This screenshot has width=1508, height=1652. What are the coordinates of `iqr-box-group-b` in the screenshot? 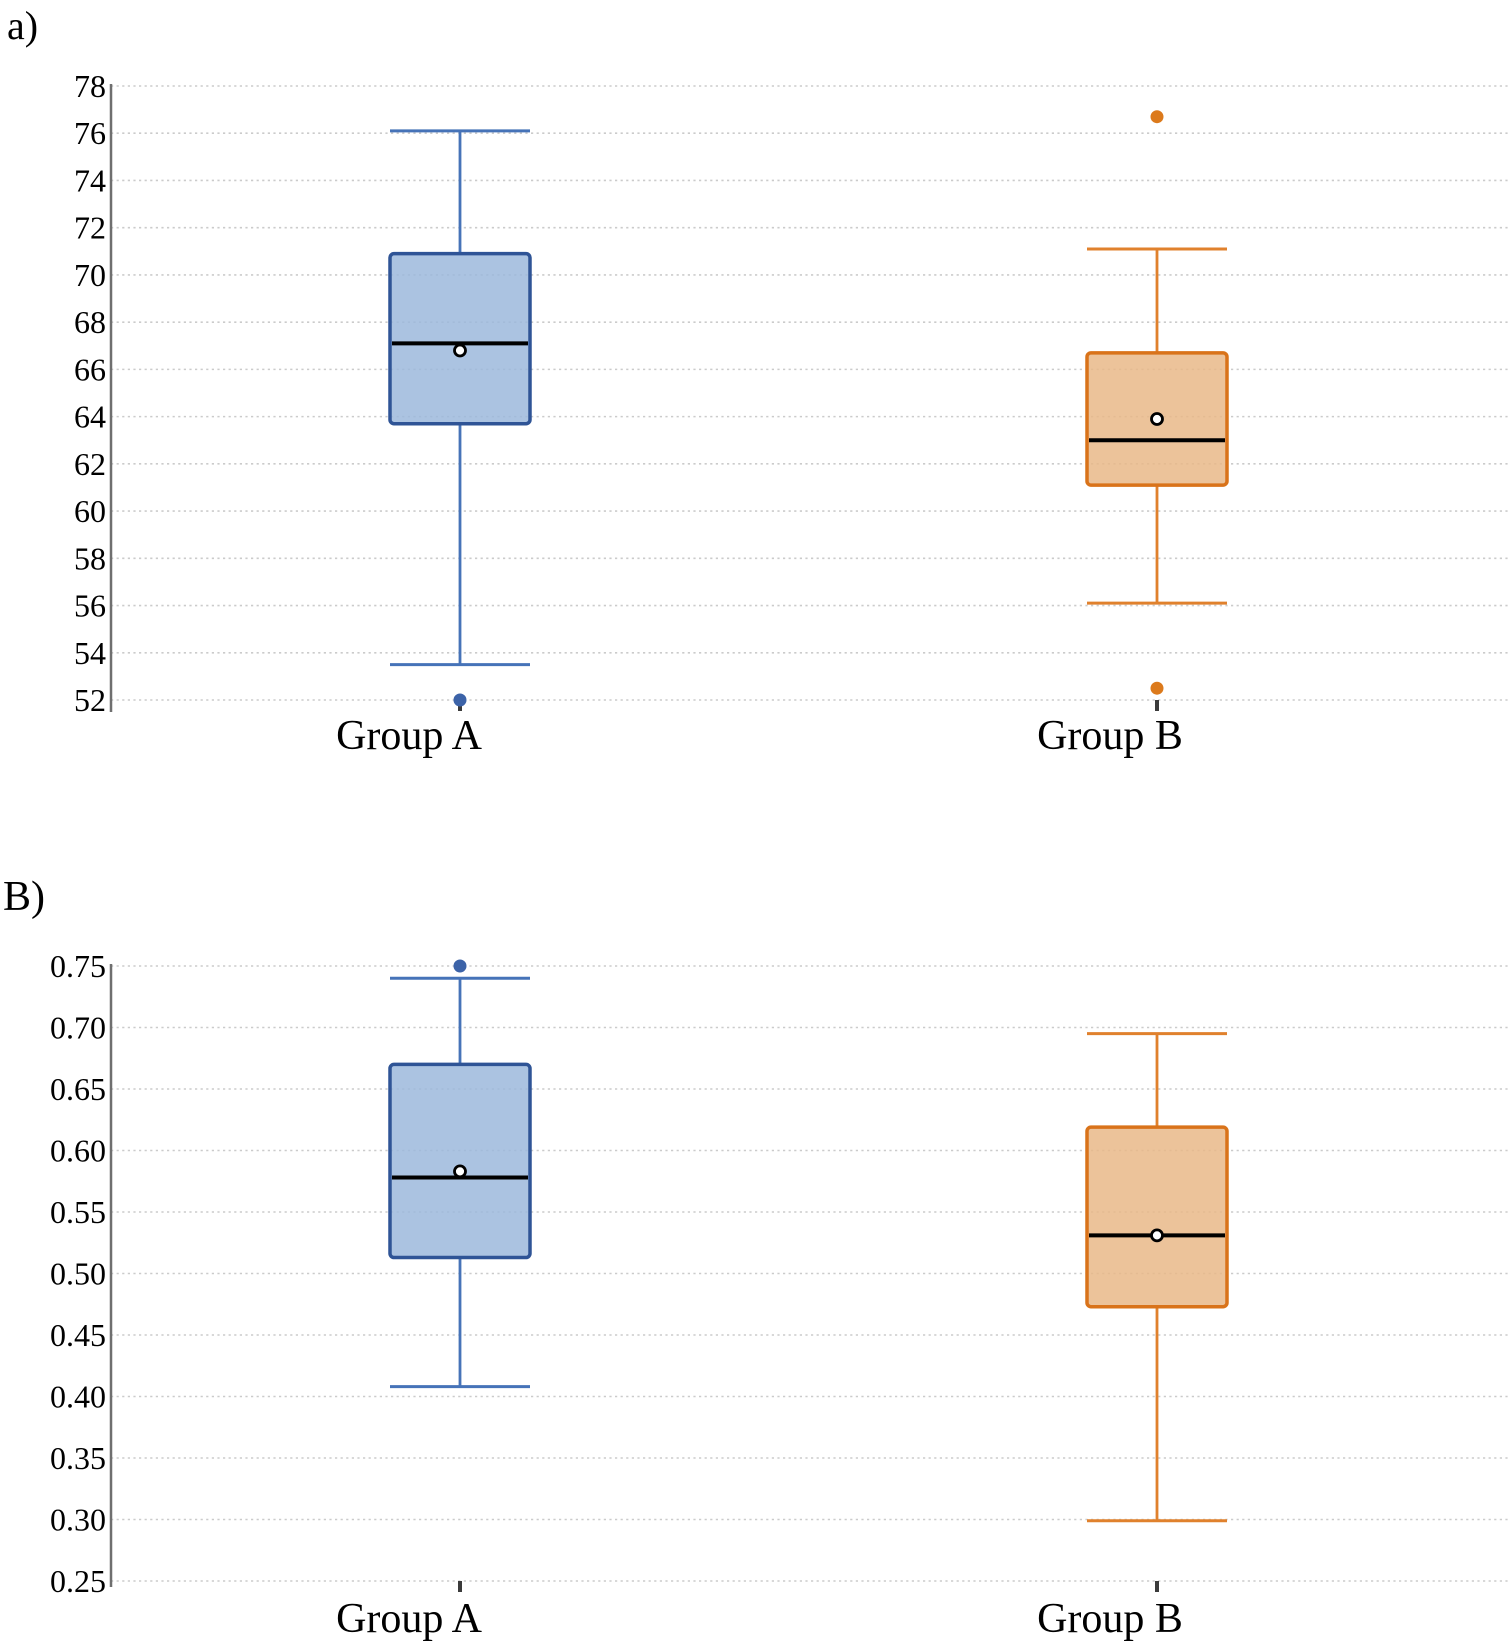 It's located at (1157, 1217).